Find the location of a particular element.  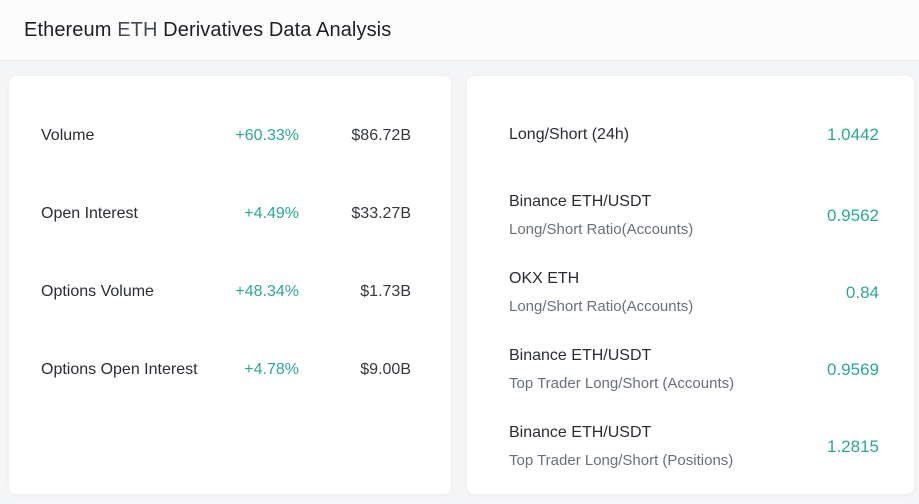

stat-change: +60.33% is located at coordinates (267, 135).